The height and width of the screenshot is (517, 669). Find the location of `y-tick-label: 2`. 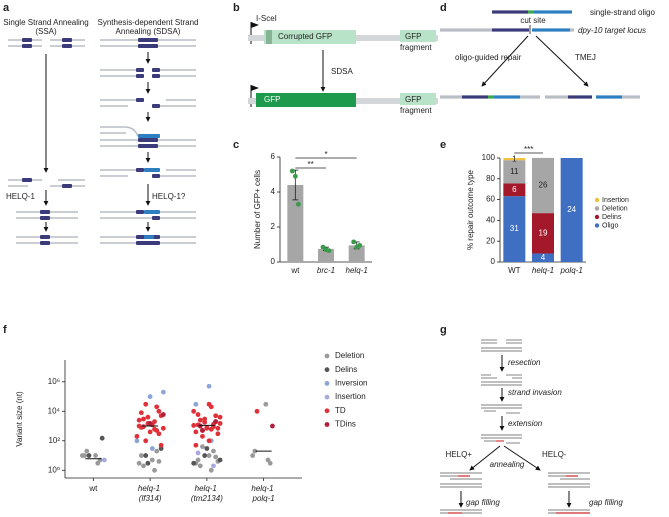

y-tick-label: 2 is located at coordinates (273, 226).